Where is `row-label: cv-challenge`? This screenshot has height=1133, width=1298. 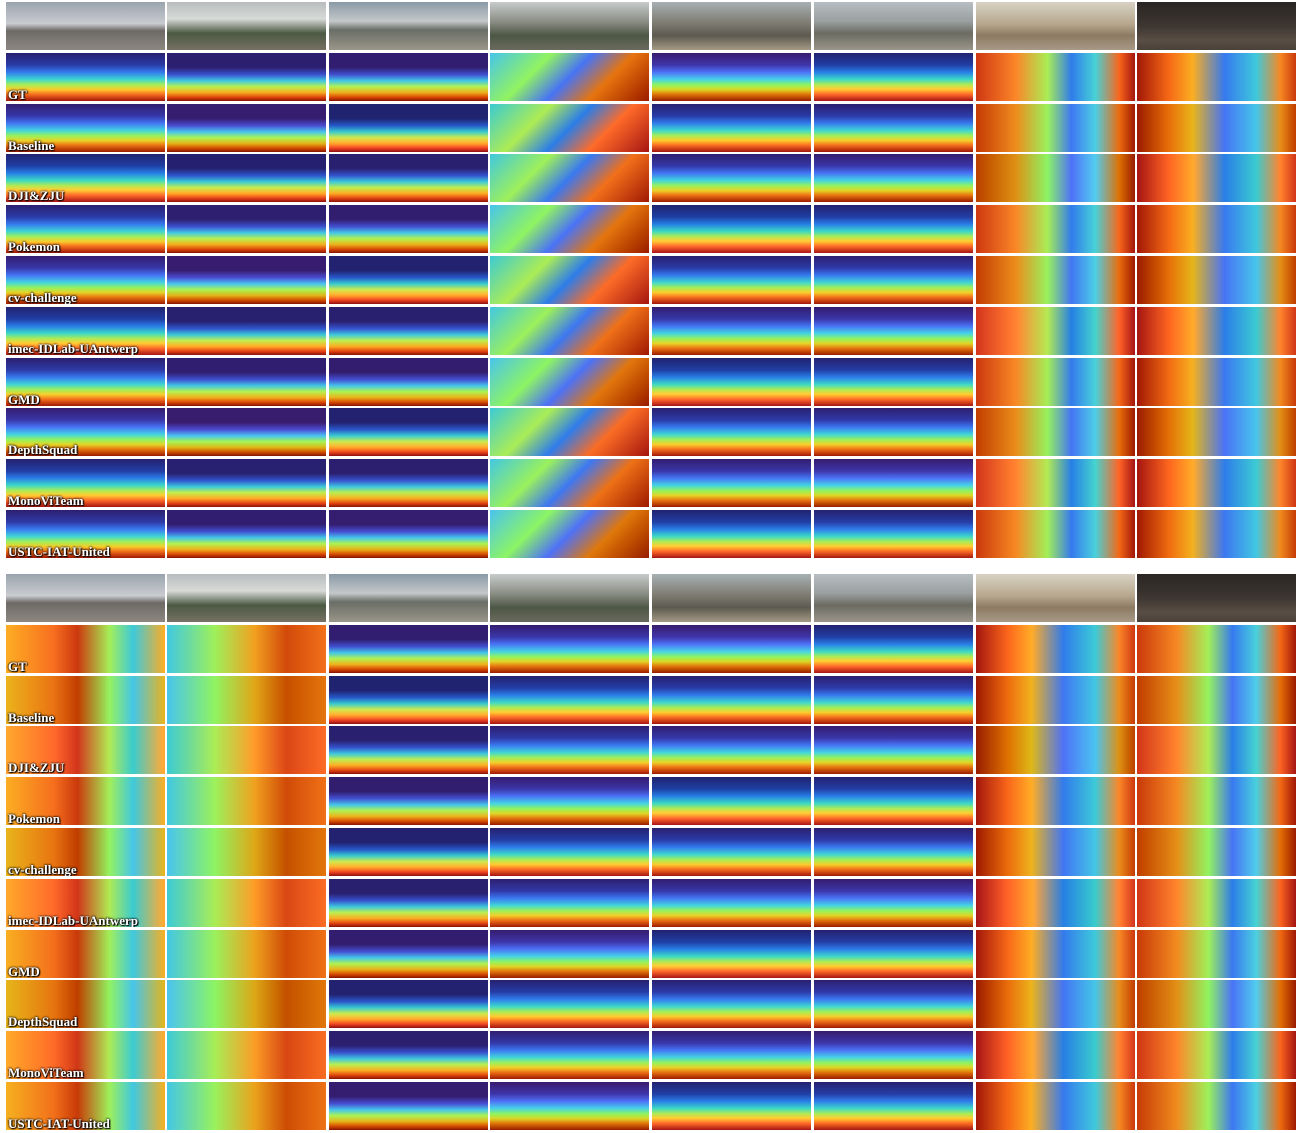 row-label: cv-challenge is located at coordinates (42, 297).